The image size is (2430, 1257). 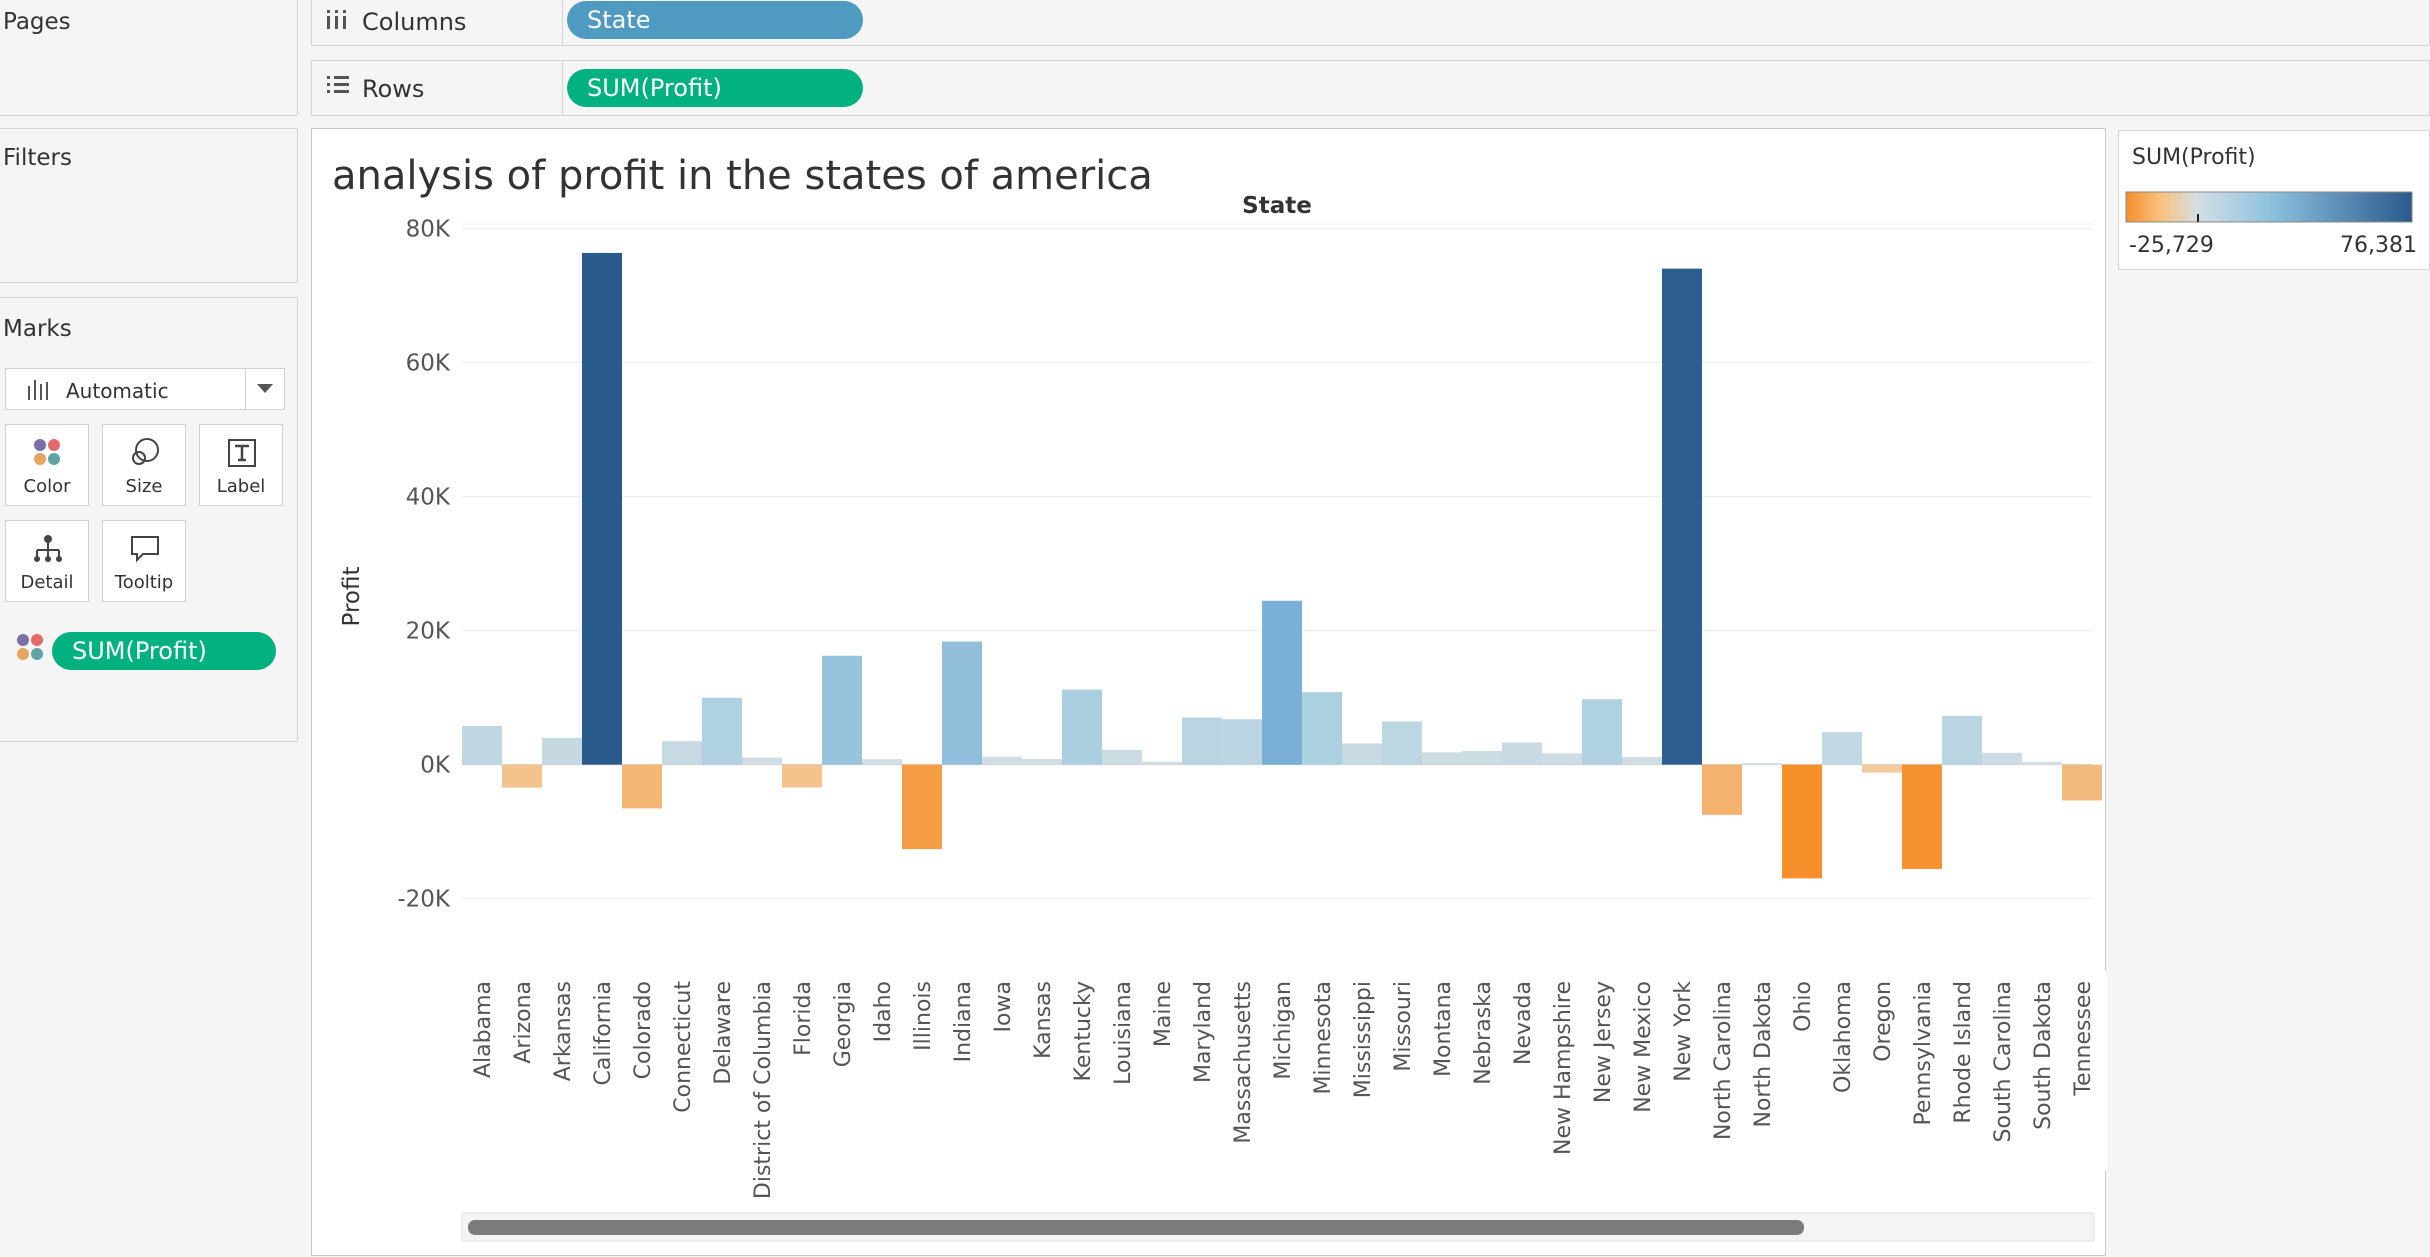 I want to click on y-tick-label: 80K, so click(x=428, y=230).